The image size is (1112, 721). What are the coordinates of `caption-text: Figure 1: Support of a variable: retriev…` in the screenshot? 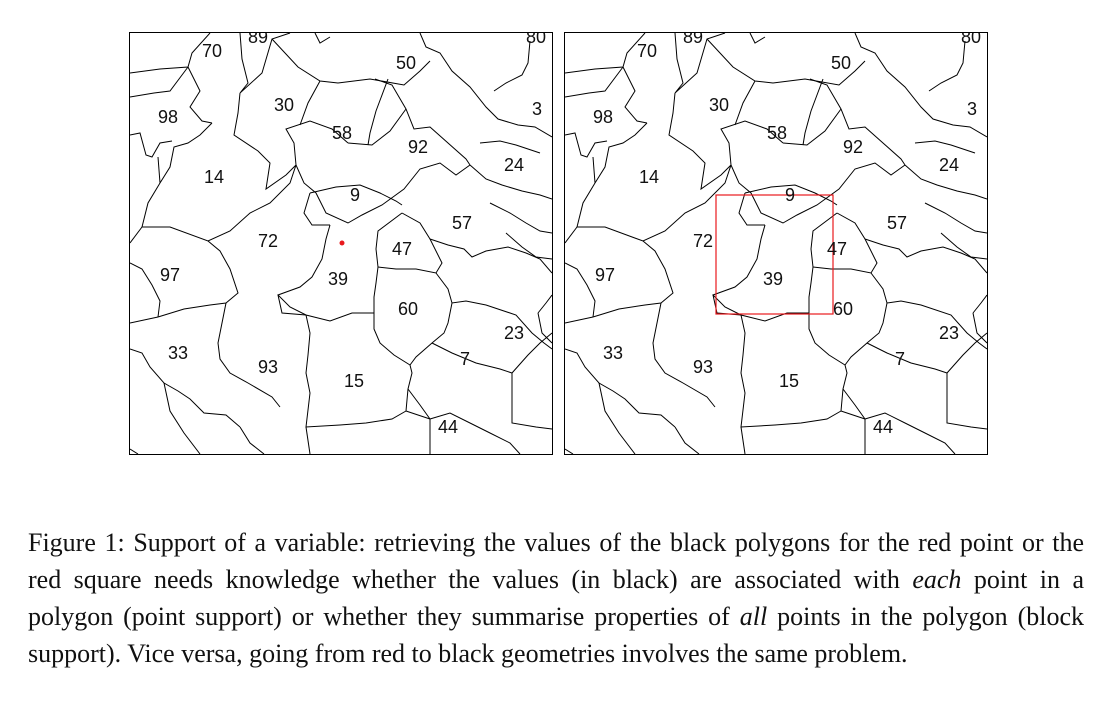 It's located at (556, 561).